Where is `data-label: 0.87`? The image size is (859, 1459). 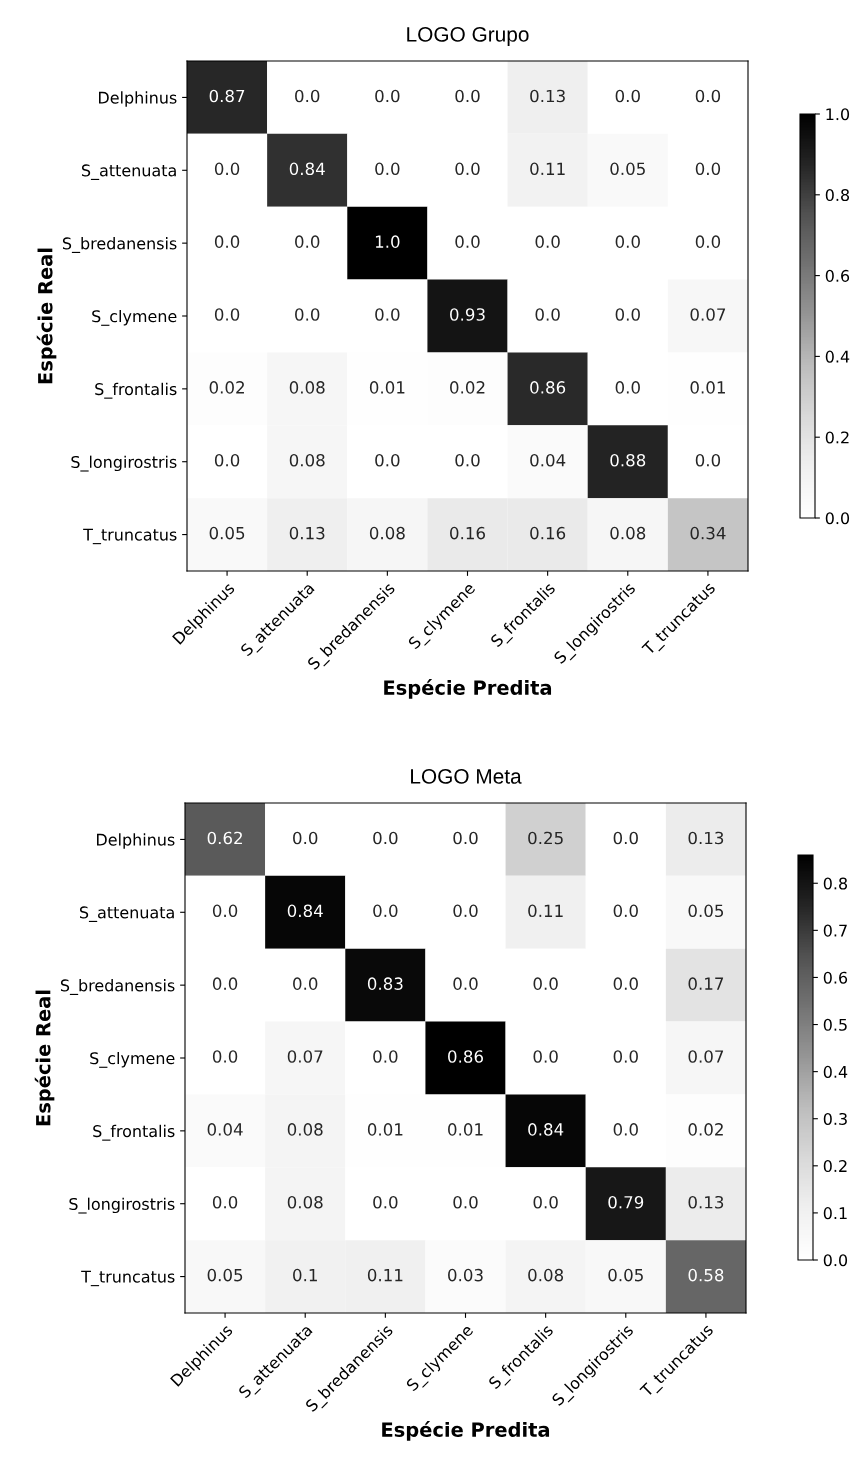 data-label: 0.87 is located at coordinates (227, 96).